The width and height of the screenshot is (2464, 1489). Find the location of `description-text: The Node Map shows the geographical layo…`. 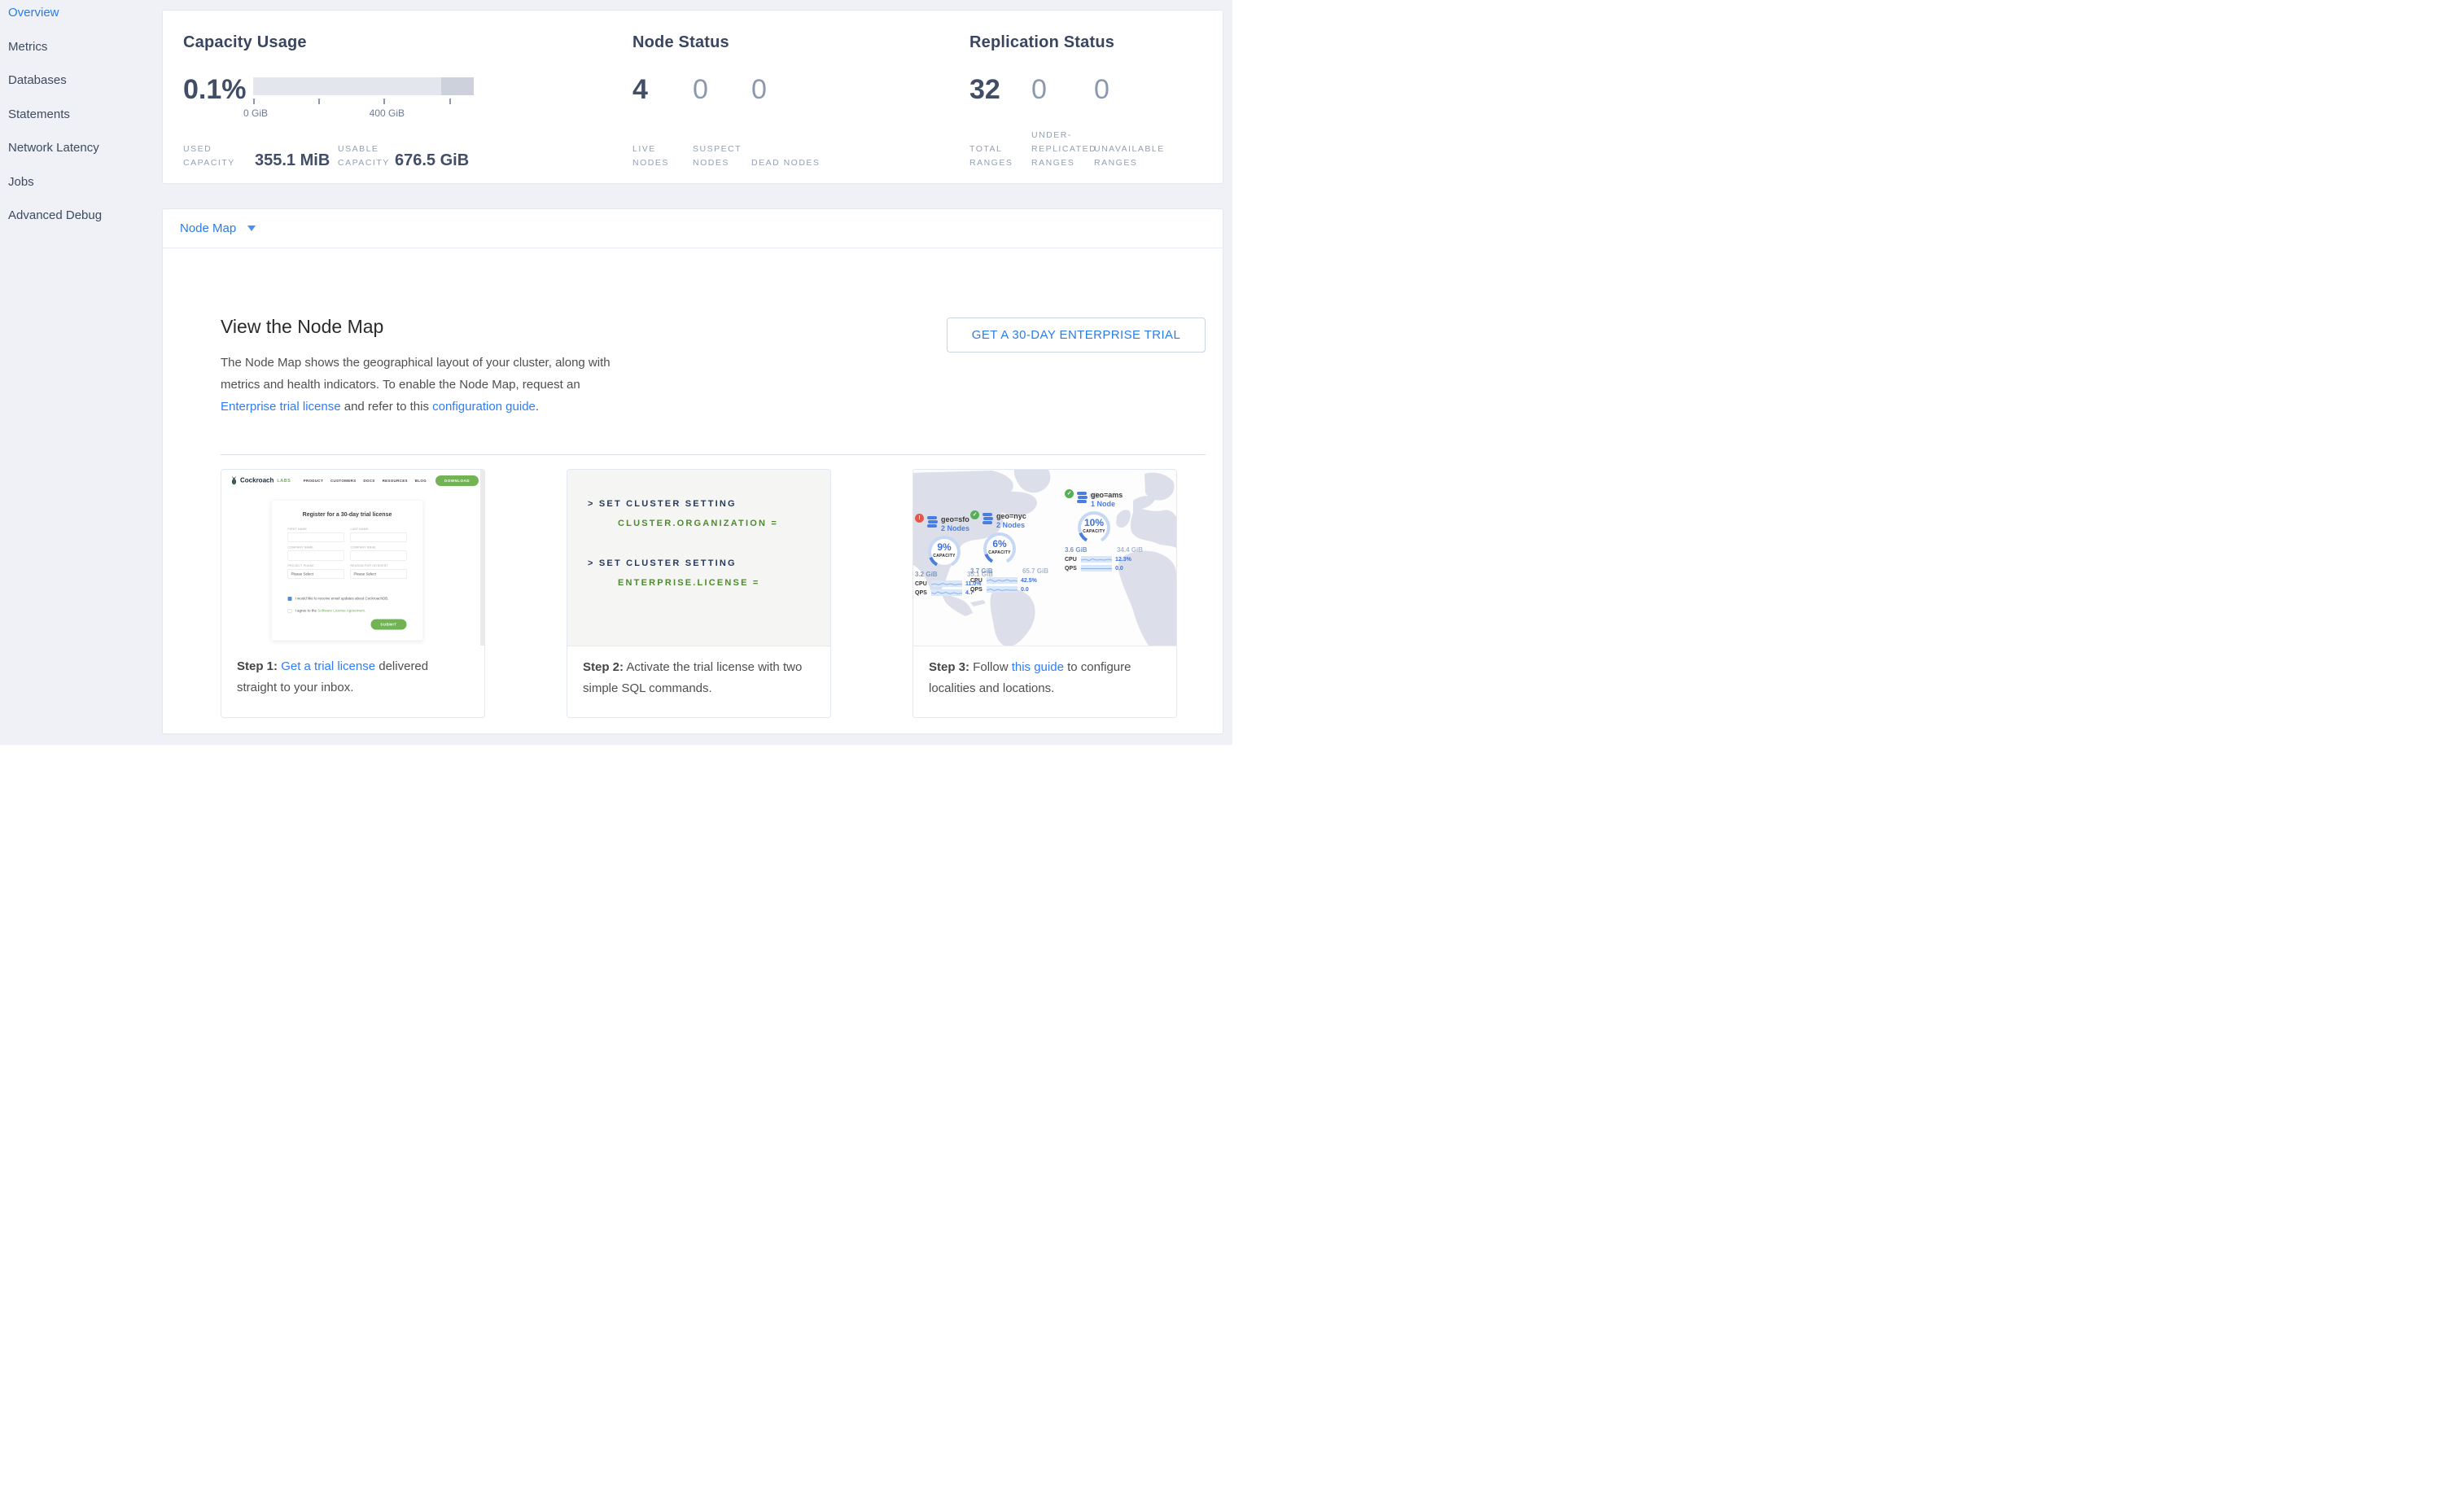

description-text: The Node Map shows the geographical layo… is located at coordinates (416, 374).